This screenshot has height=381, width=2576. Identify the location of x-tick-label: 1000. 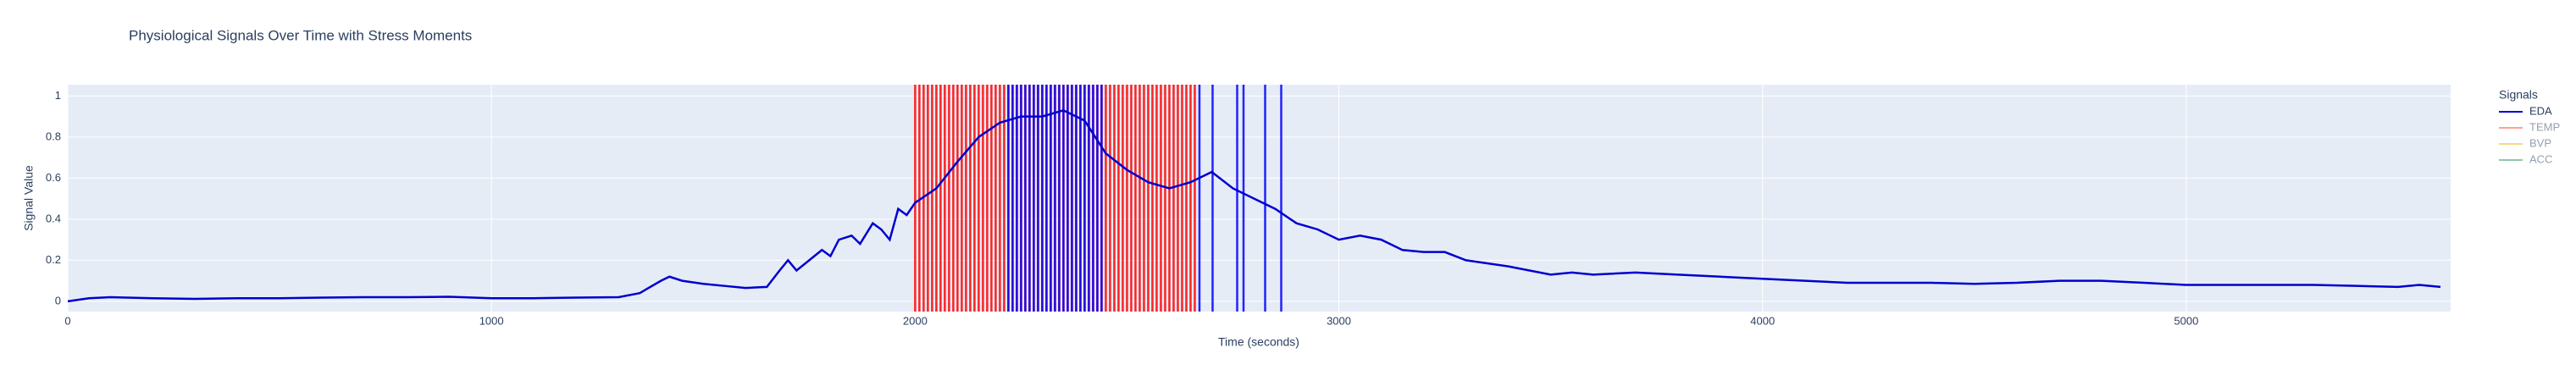
(491, 320).